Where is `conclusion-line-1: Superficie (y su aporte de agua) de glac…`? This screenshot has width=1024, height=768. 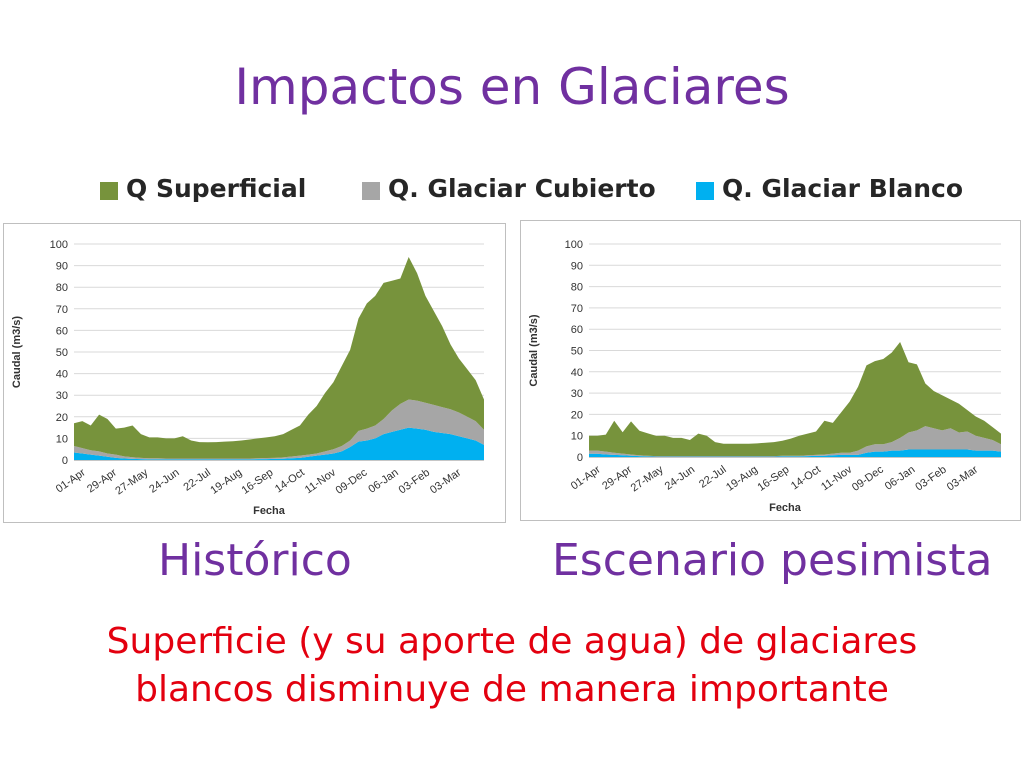
conclusion-line-1: Superficie (y su aporte de agua) de glac… is located at coordinates (512, 641).